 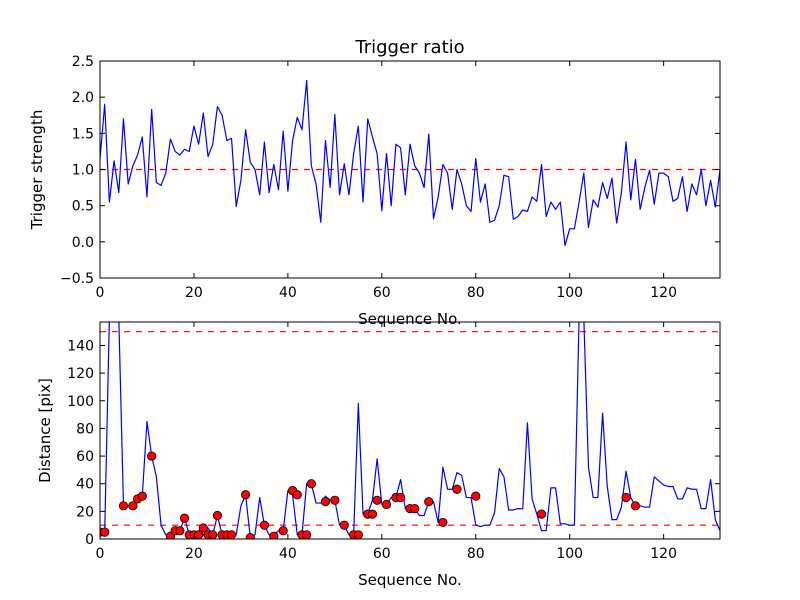 I want to click on y-tick-label: −0.5, so click(x=77, y=279).